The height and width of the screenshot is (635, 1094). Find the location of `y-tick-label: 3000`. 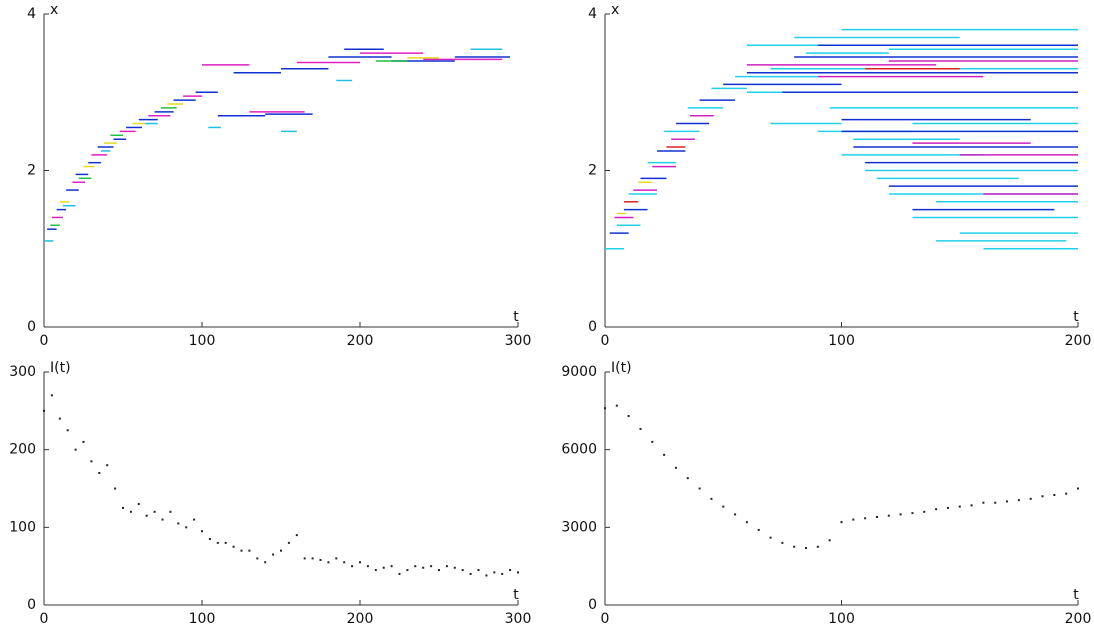

y-tick-label: 3000 is located at coordinates (579, 527).